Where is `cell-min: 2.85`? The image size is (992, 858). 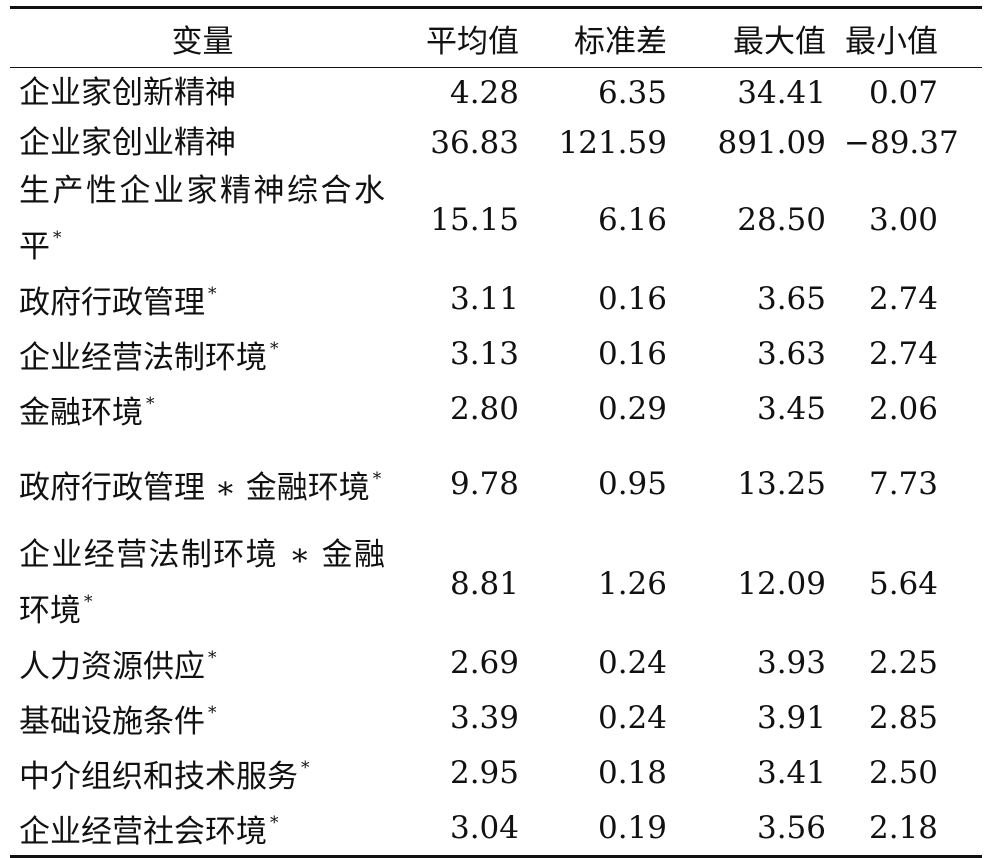
cell-min: 2.85 is located at coordinates (903, 717).